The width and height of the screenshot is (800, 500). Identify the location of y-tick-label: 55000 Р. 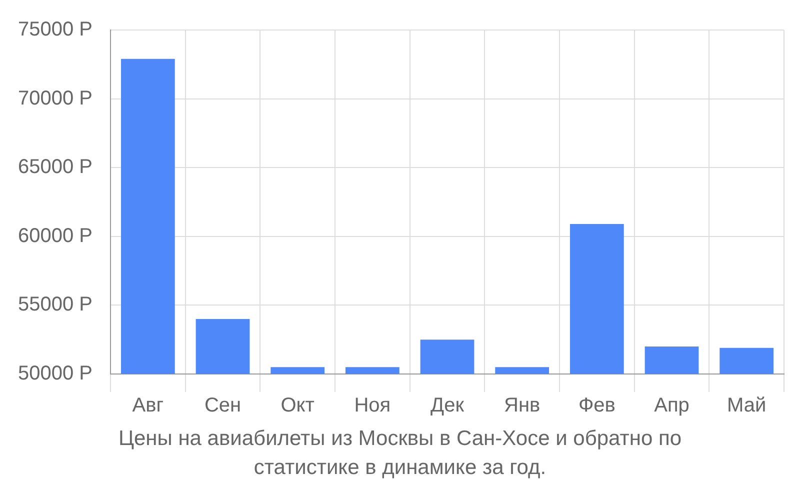
(55, 305).